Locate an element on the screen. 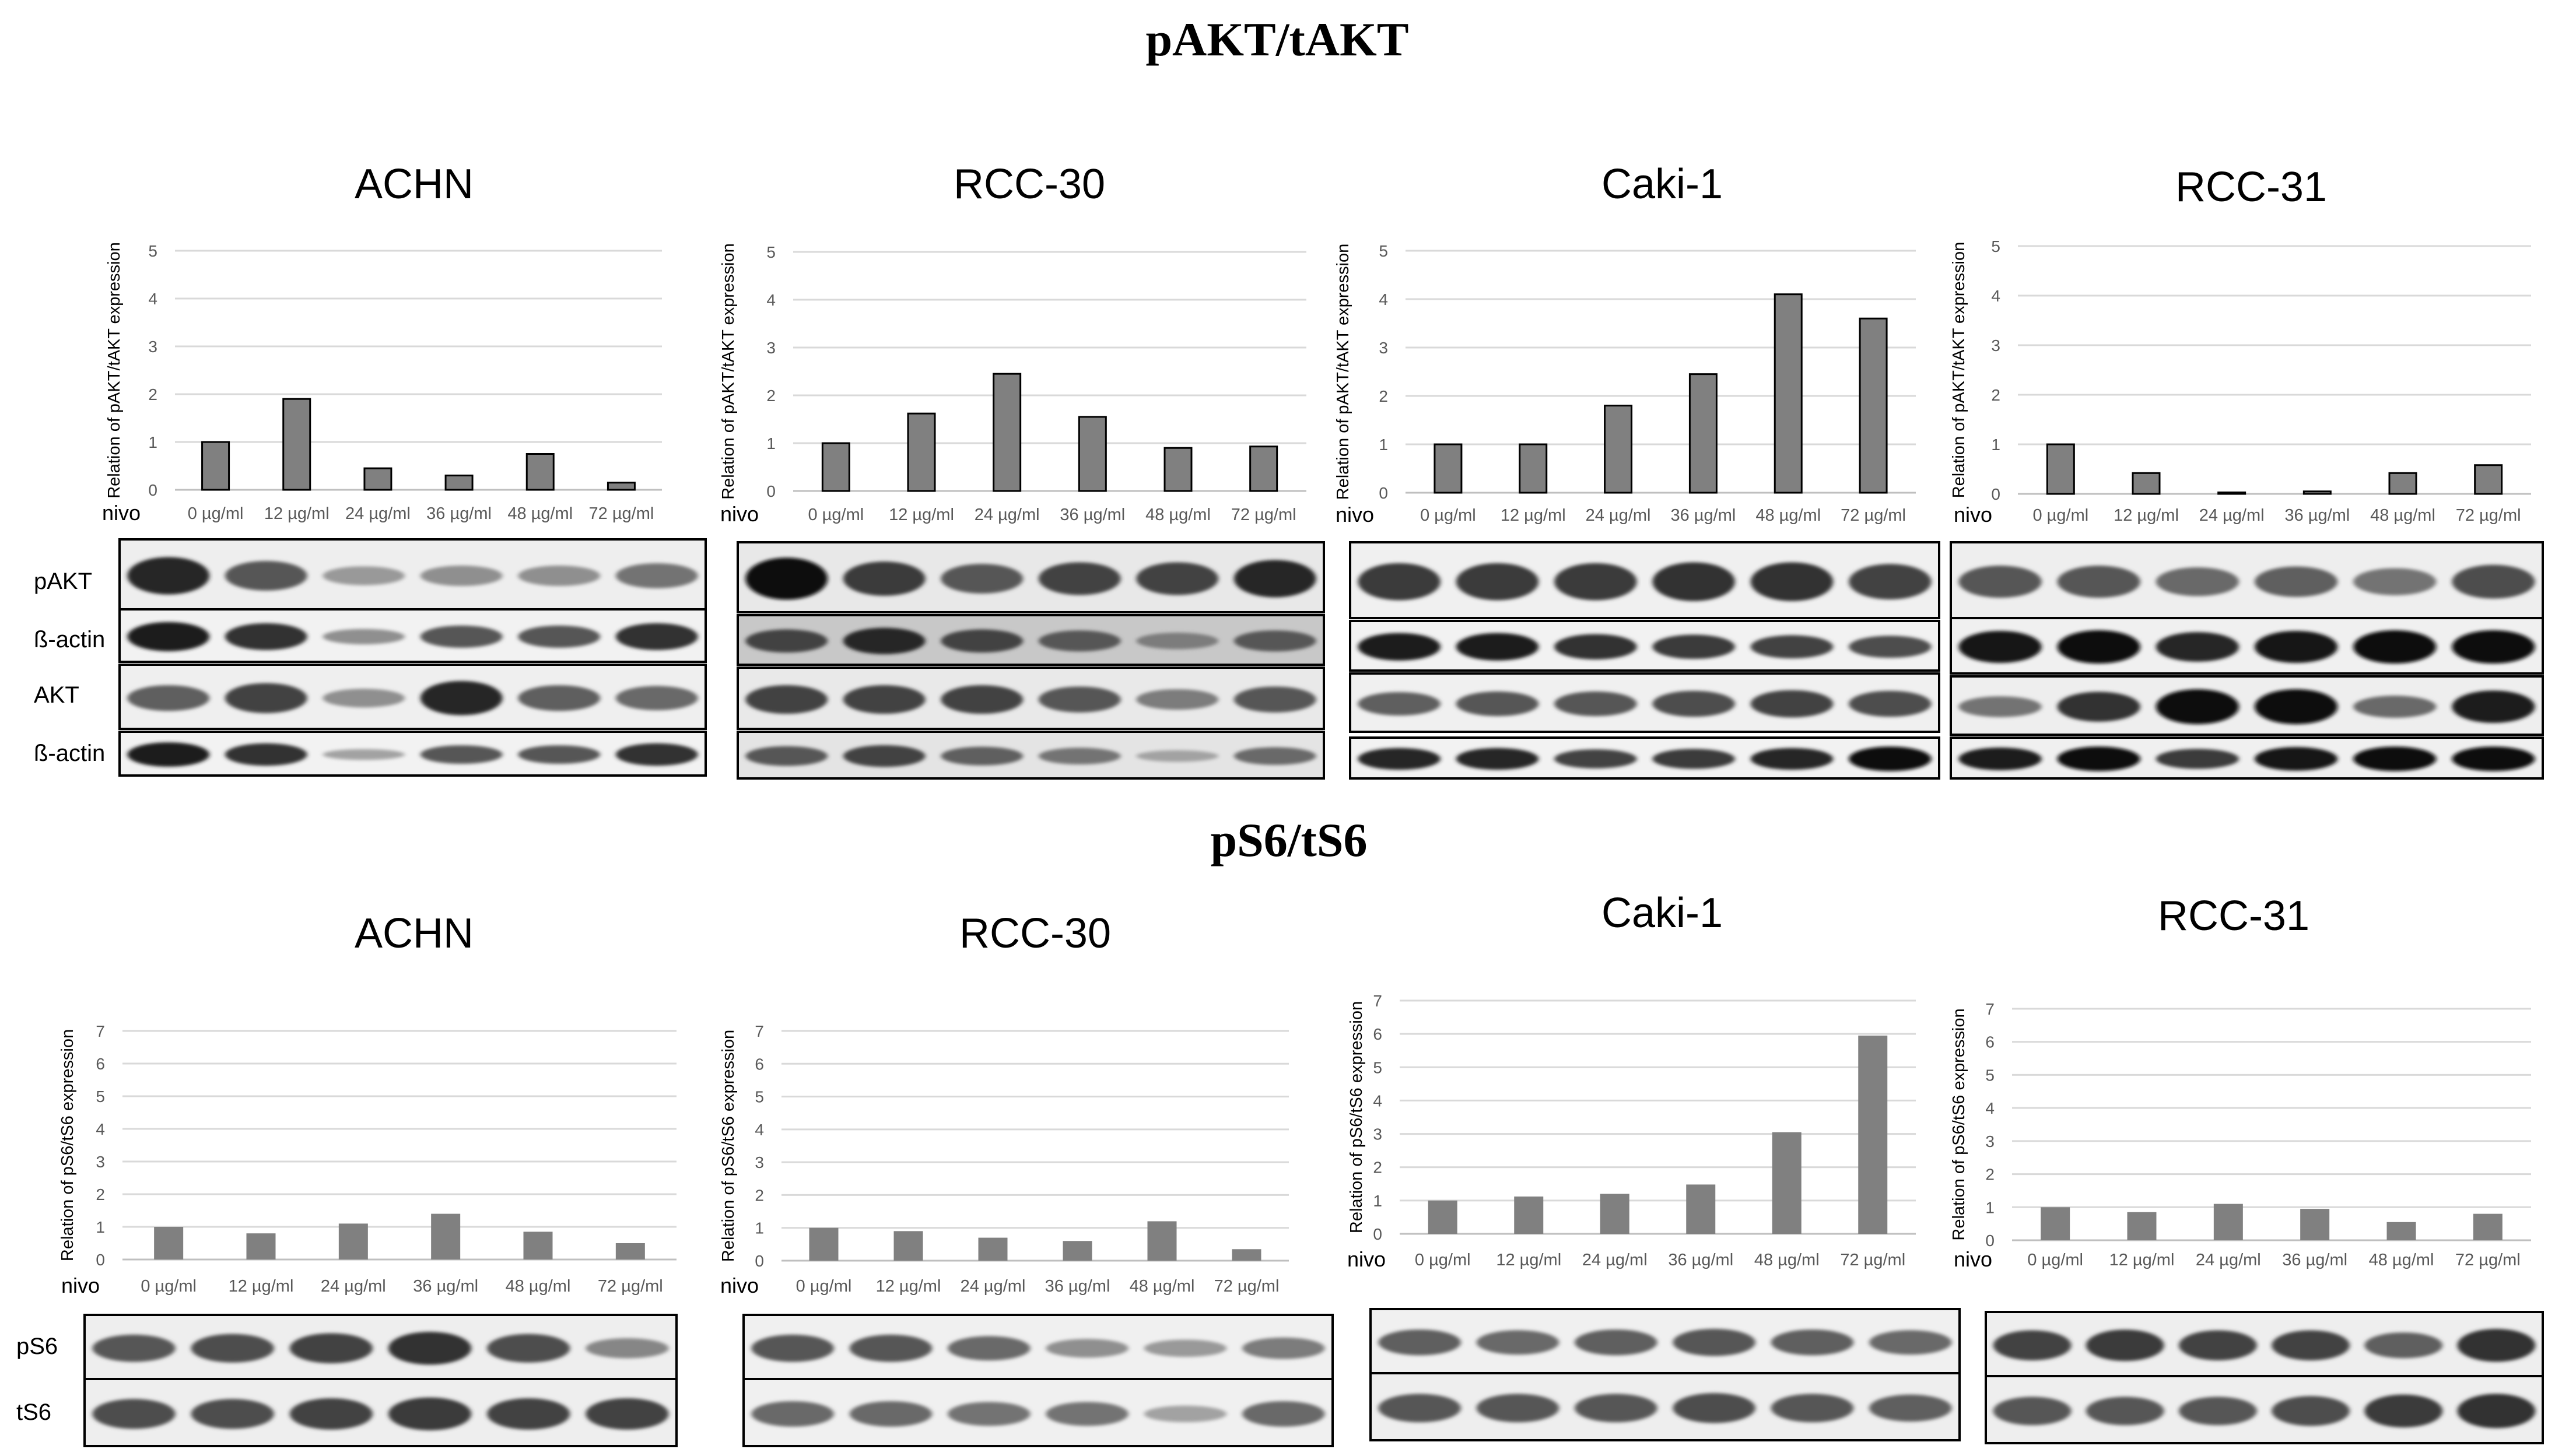 The image size is (2562, 1456). blot-label: pS6 is located at coordinates (37, 1346).